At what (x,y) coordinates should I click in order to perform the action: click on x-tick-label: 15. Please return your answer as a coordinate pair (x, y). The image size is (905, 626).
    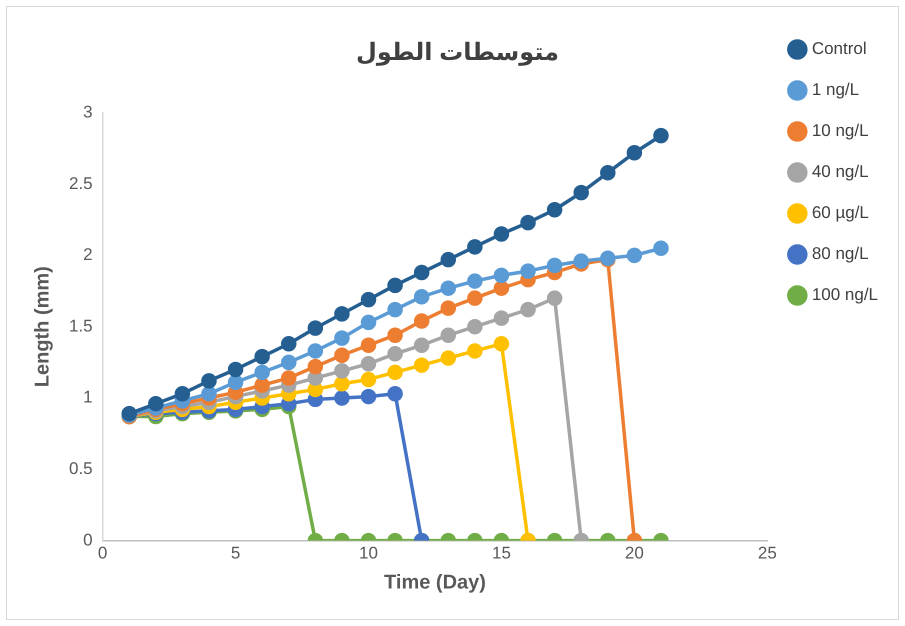
    Looking at the image, I should click on (501, 552).